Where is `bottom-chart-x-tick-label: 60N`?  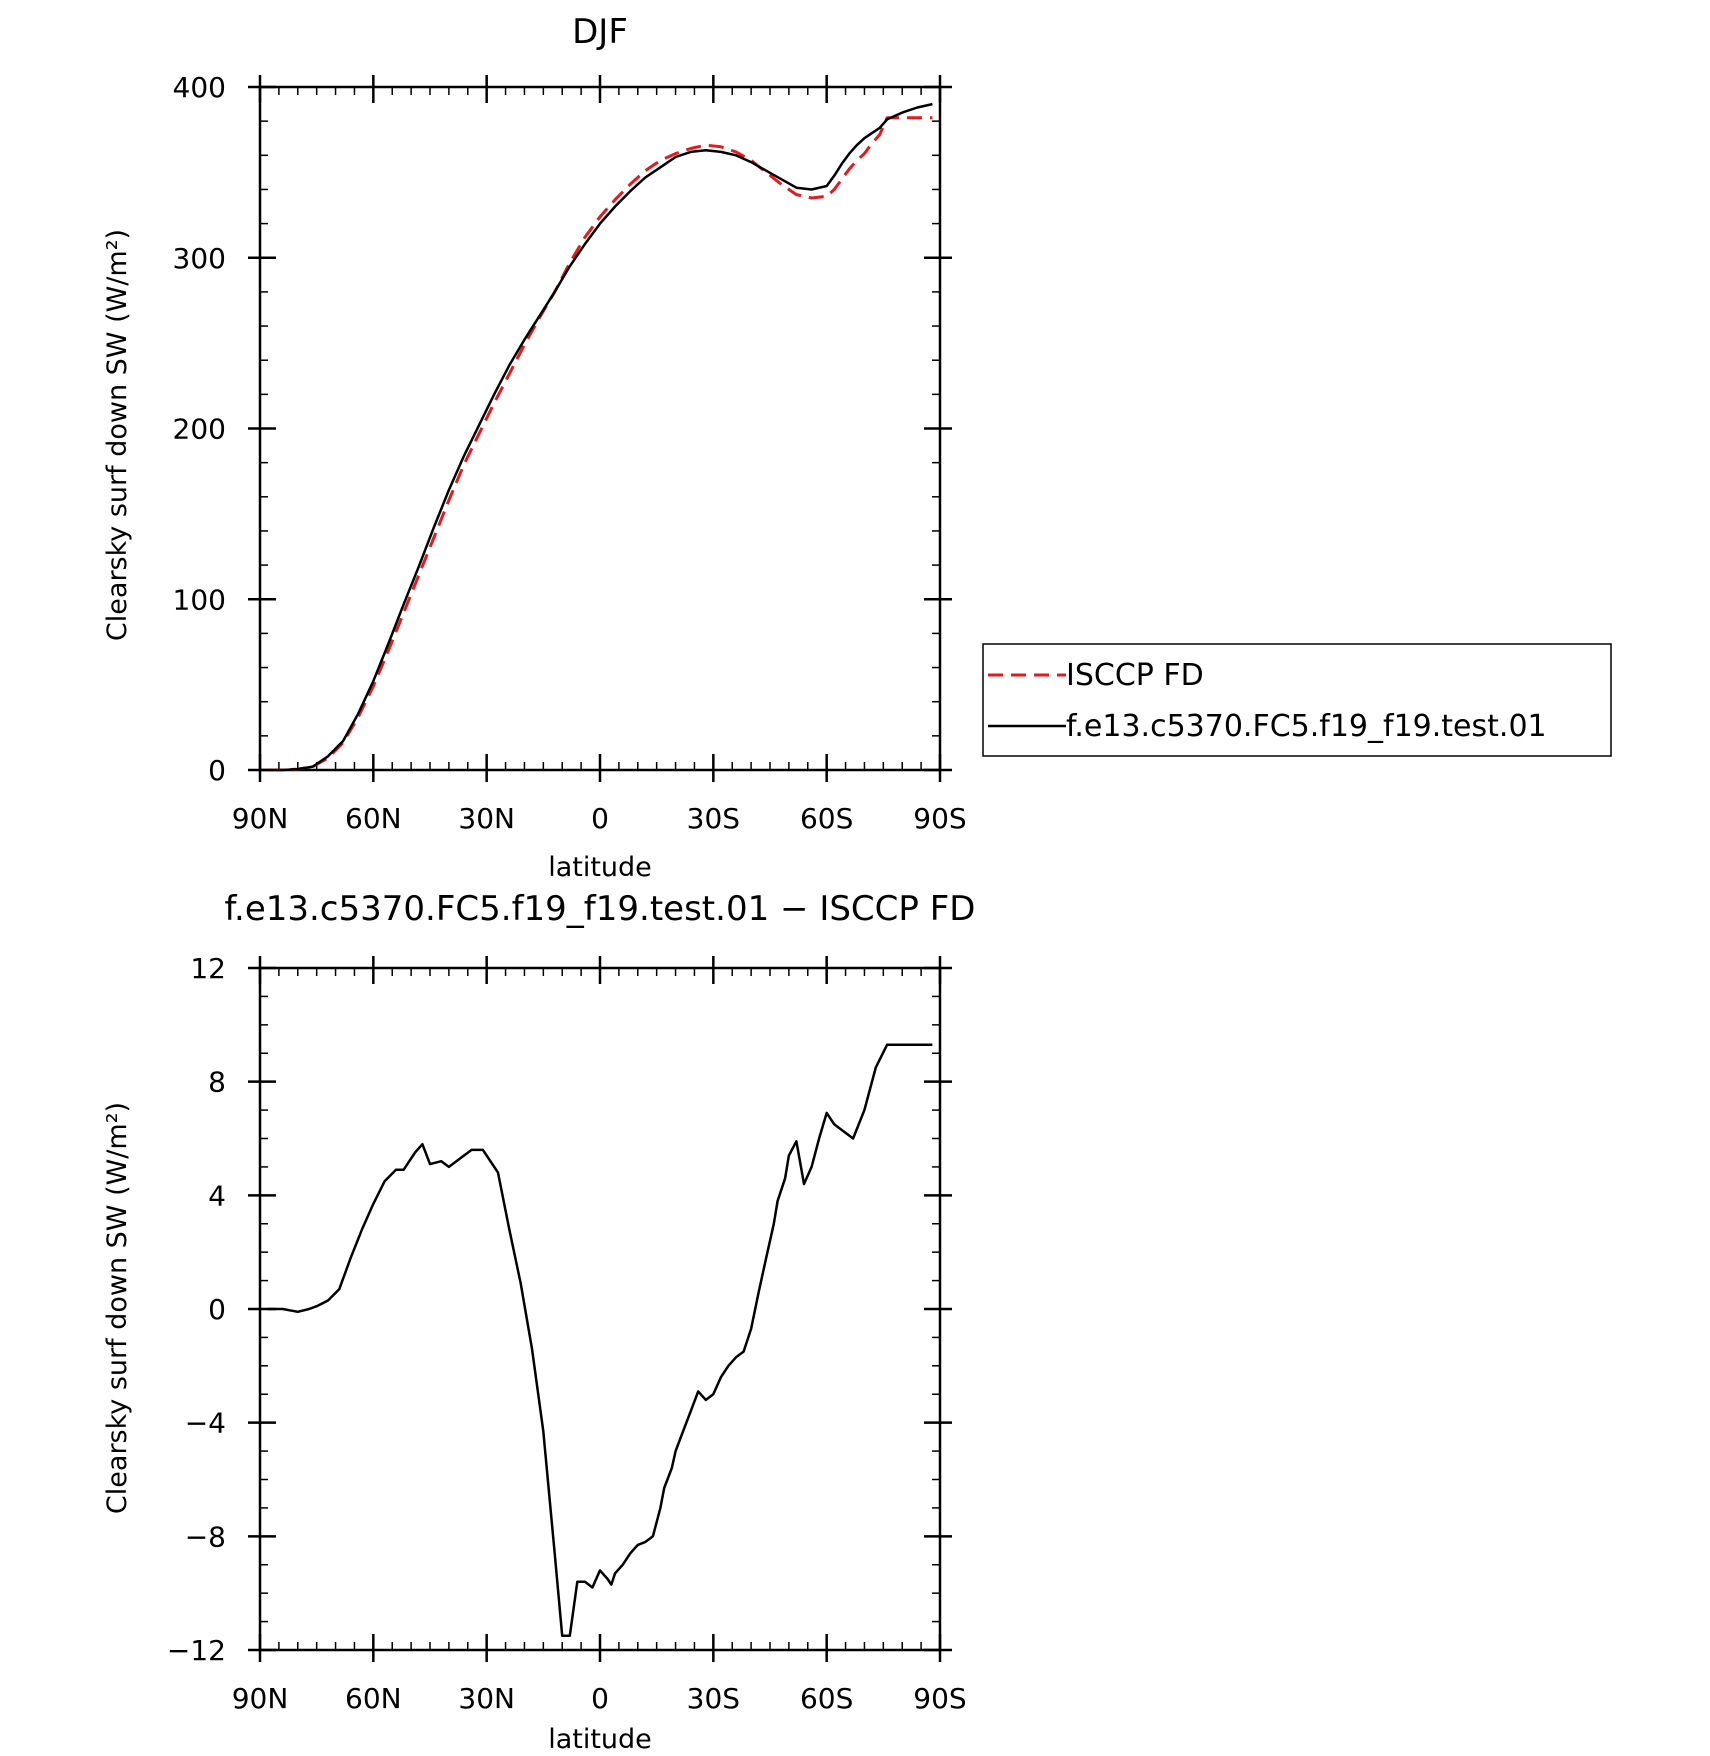 bottom-chart-x-tick-label: 60N is located at coordinates (373, 1698).